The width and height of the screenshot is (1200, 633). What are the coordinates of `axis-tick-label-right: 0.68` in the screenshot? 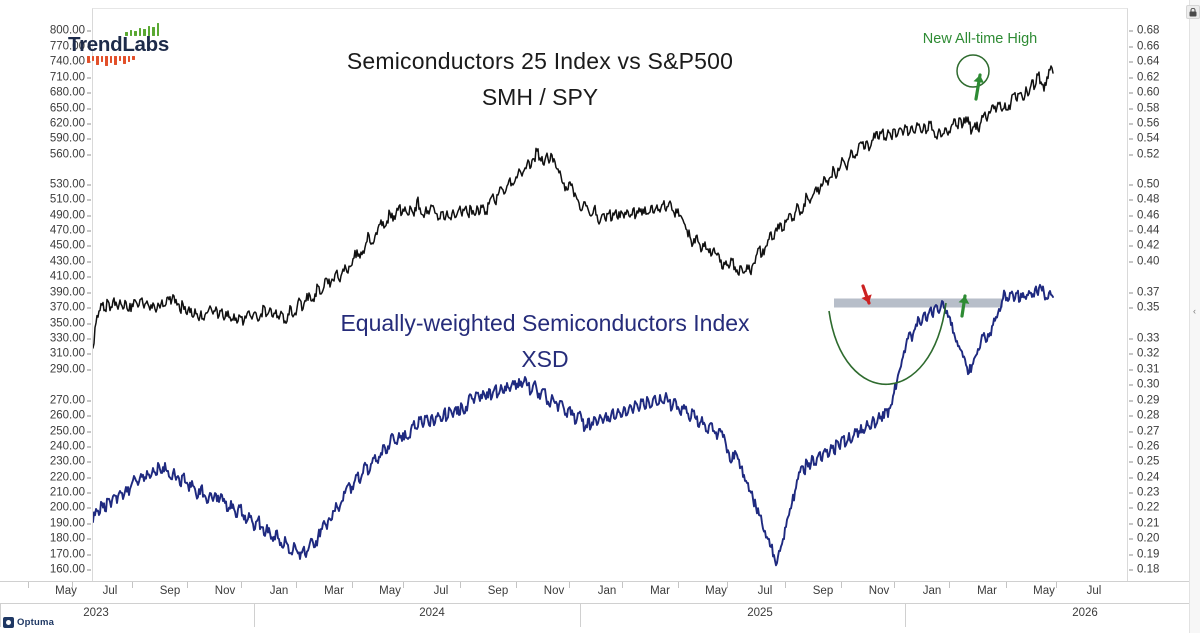 It's located at (1148, 30).